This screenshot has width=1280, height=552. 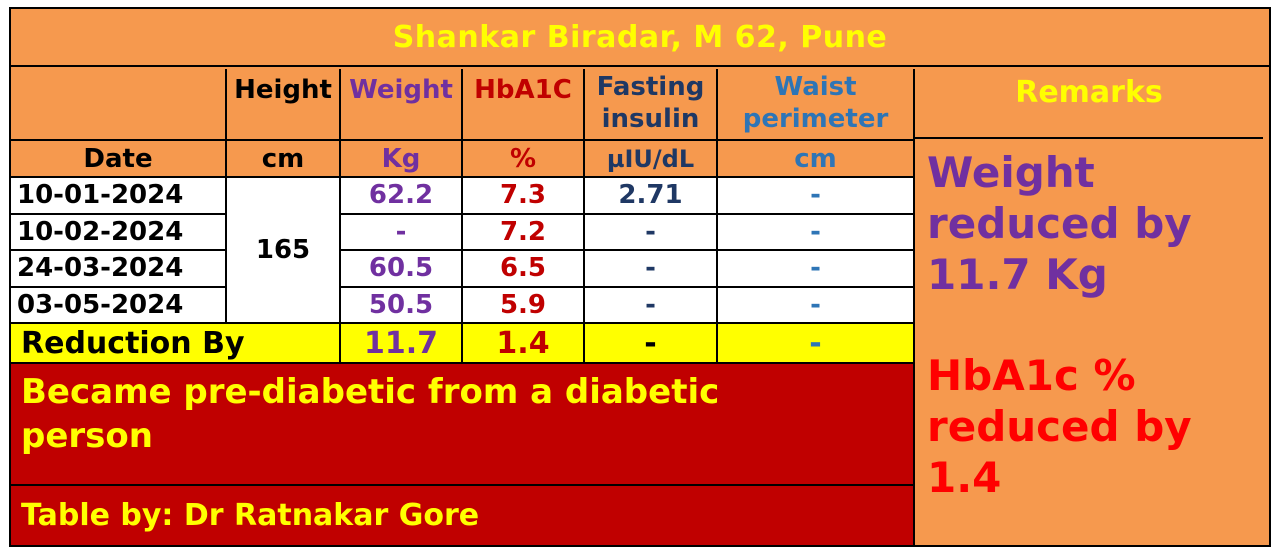 I want to click on header-weight-label: Weight, so click(x=401, y=90).